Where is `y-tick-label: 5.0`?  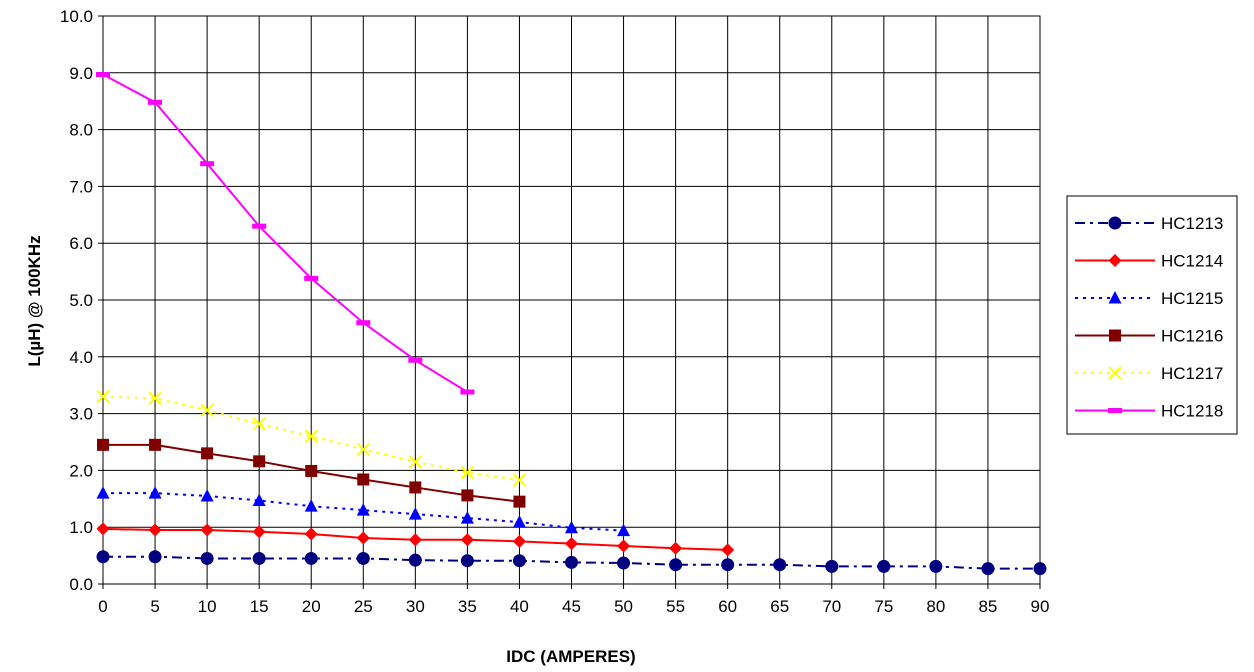
y-tick-label: 5.0 is located at coordinates (81, 300).